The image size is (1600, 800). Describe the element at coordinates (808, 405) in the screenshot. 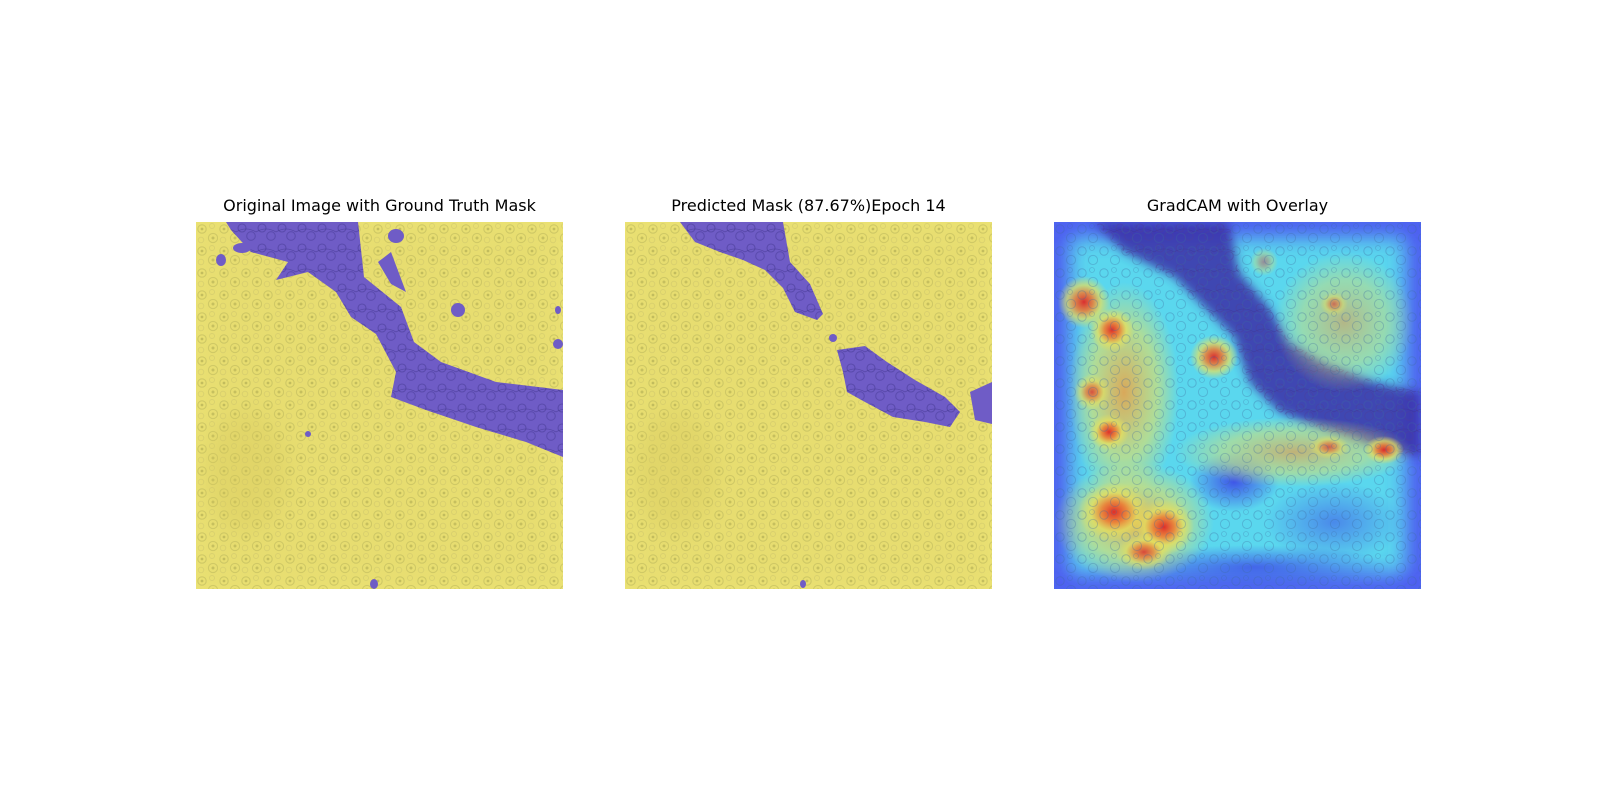

I see `predicted-mask-image` at that location.